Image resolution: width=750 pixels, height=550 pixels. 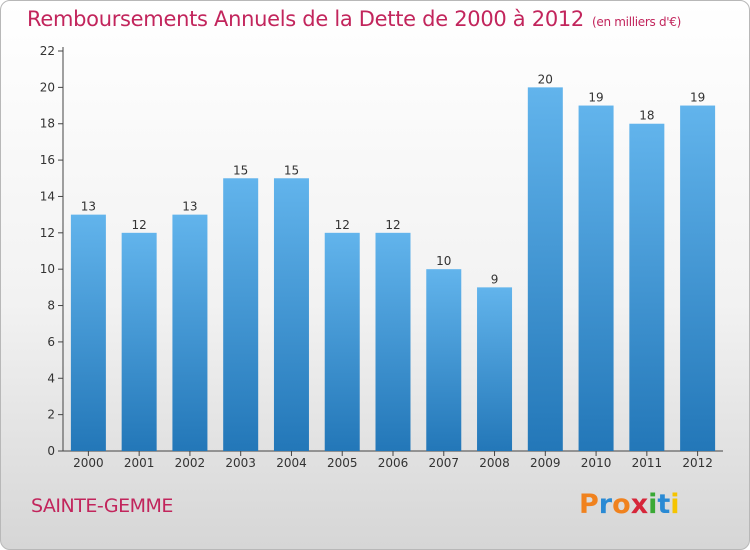 I want to click on chart-unit: (en milliers d'€), so click(x=637, y=22).